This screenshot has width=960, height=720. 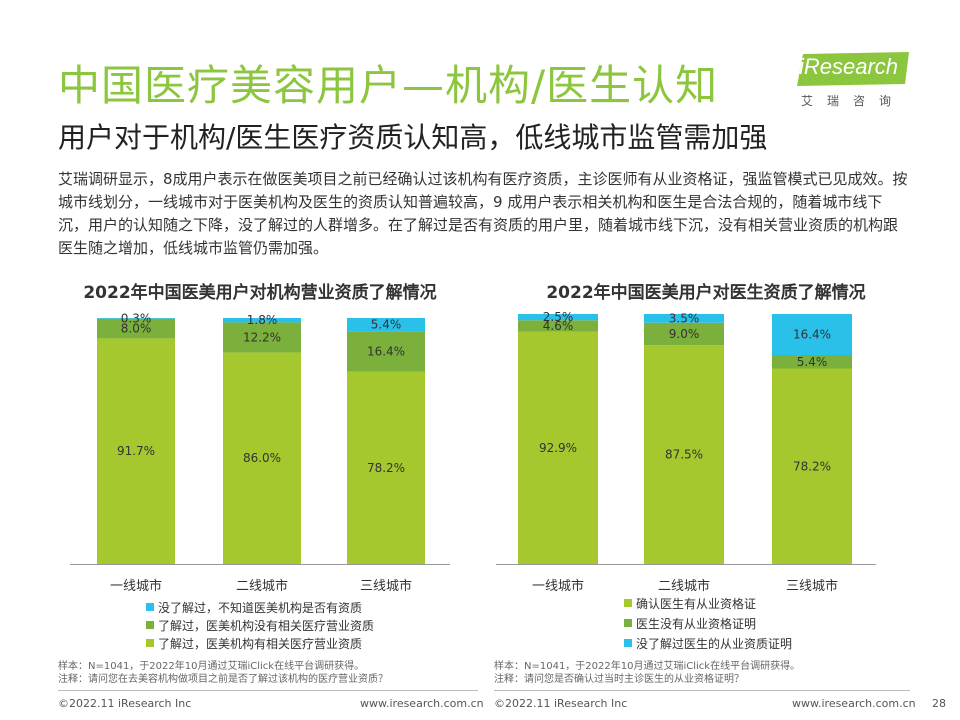 What do you see at coordinates (696, 623) in the screenshot?
I see `legend-label: 医生没有从业资格证明` at bounding box center [696, 623].